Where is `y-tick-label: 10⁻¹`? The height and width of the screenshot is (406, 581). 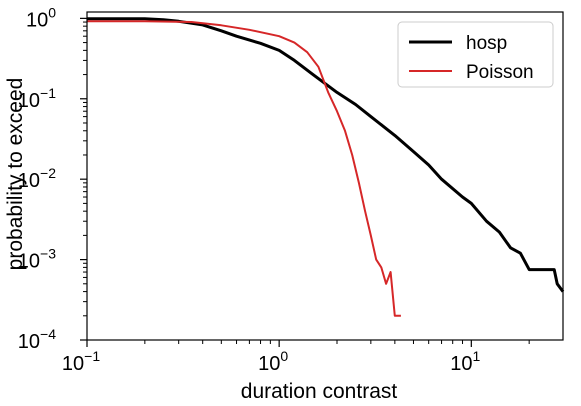 y-tick-label: 10⁻¹ is located at coordinates (37, 98).